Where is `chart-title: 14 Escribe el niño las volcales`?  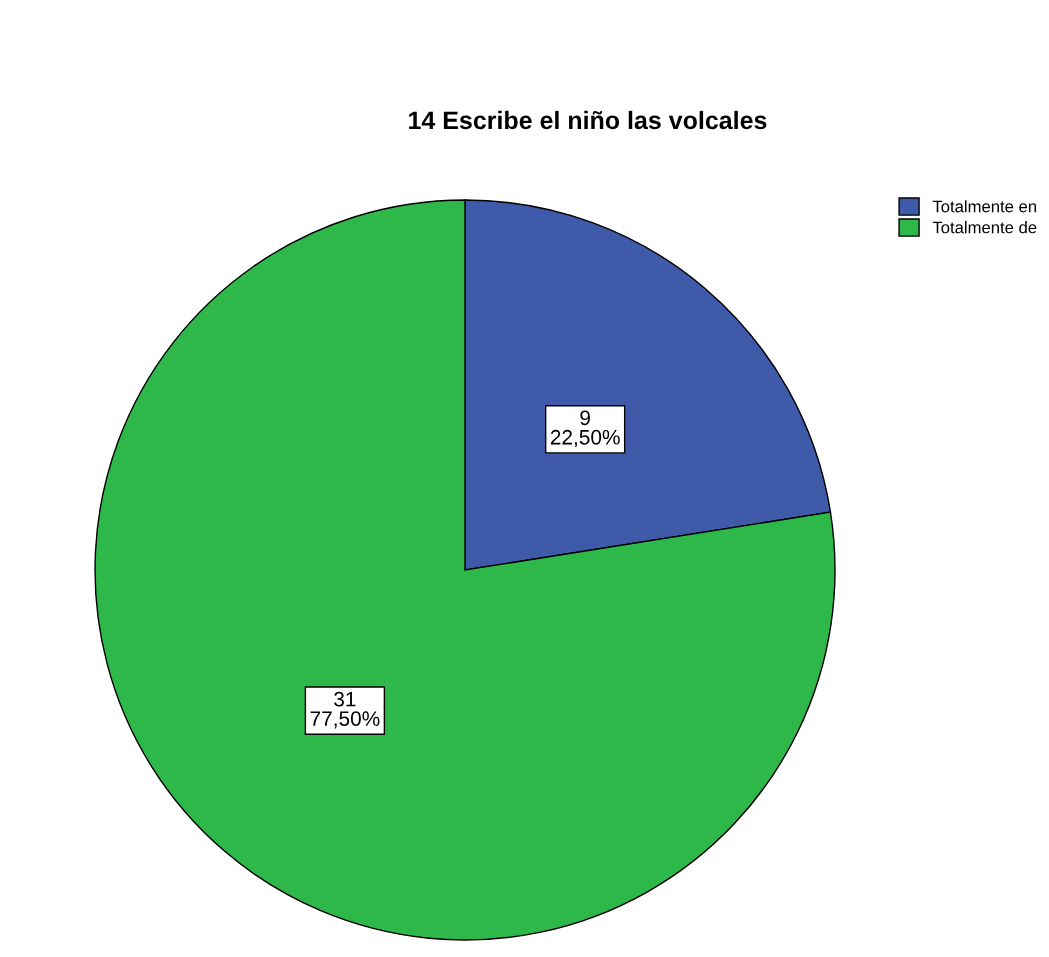
chart-title: 14 Escribe el niño las volcales is located at coordinates (588, 120).